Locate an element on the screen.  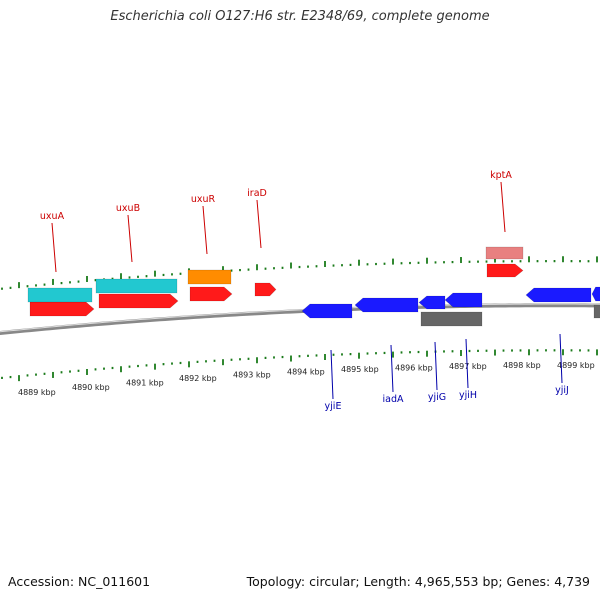
gene-label-uxuA: uxuA is located at coordinates (52, 216).